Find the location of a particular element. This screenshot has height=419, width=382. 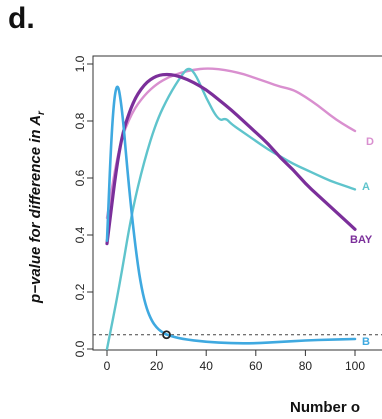

y-tick-label: 0.2 is located at coordinates (80, 291).